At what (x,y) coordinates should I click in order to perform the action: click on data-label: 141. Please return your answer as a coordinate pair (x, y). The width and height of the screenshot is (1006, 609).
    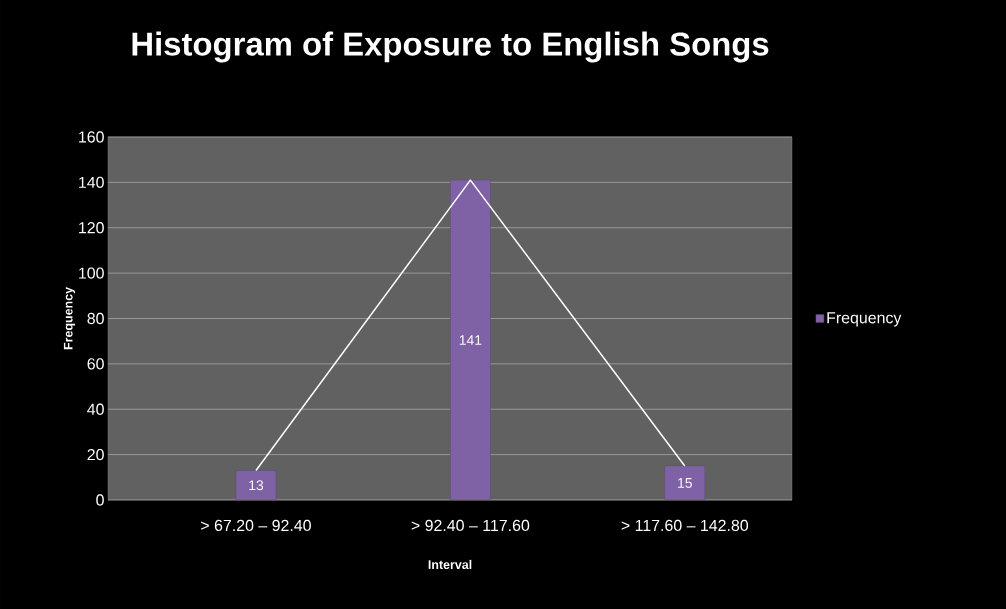
    Looking at the image, I should click on (470, 340).